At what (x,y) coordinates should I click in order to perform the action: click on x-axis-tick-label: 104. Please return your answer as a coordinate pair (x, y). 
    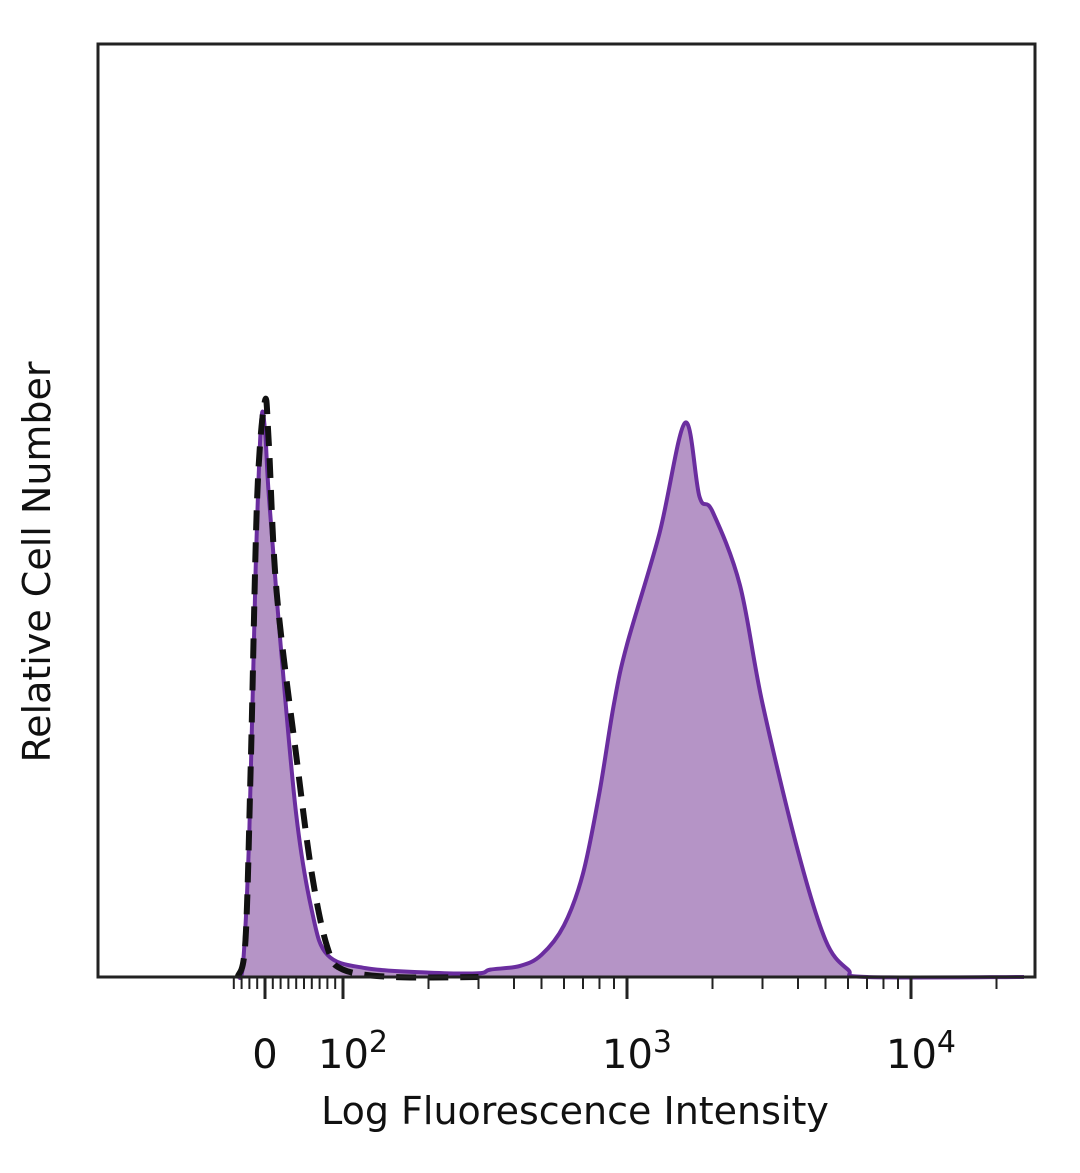
    Looking at the image, I should click on (921, 1051).